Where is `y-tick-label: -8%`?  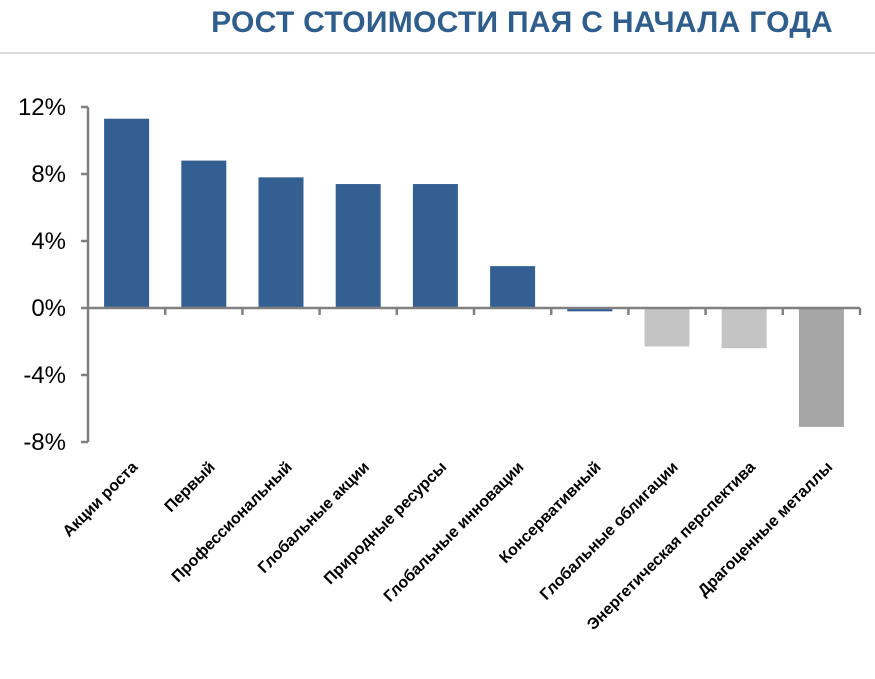 y-tick-label: -8% is located at coordinates (44, 442).